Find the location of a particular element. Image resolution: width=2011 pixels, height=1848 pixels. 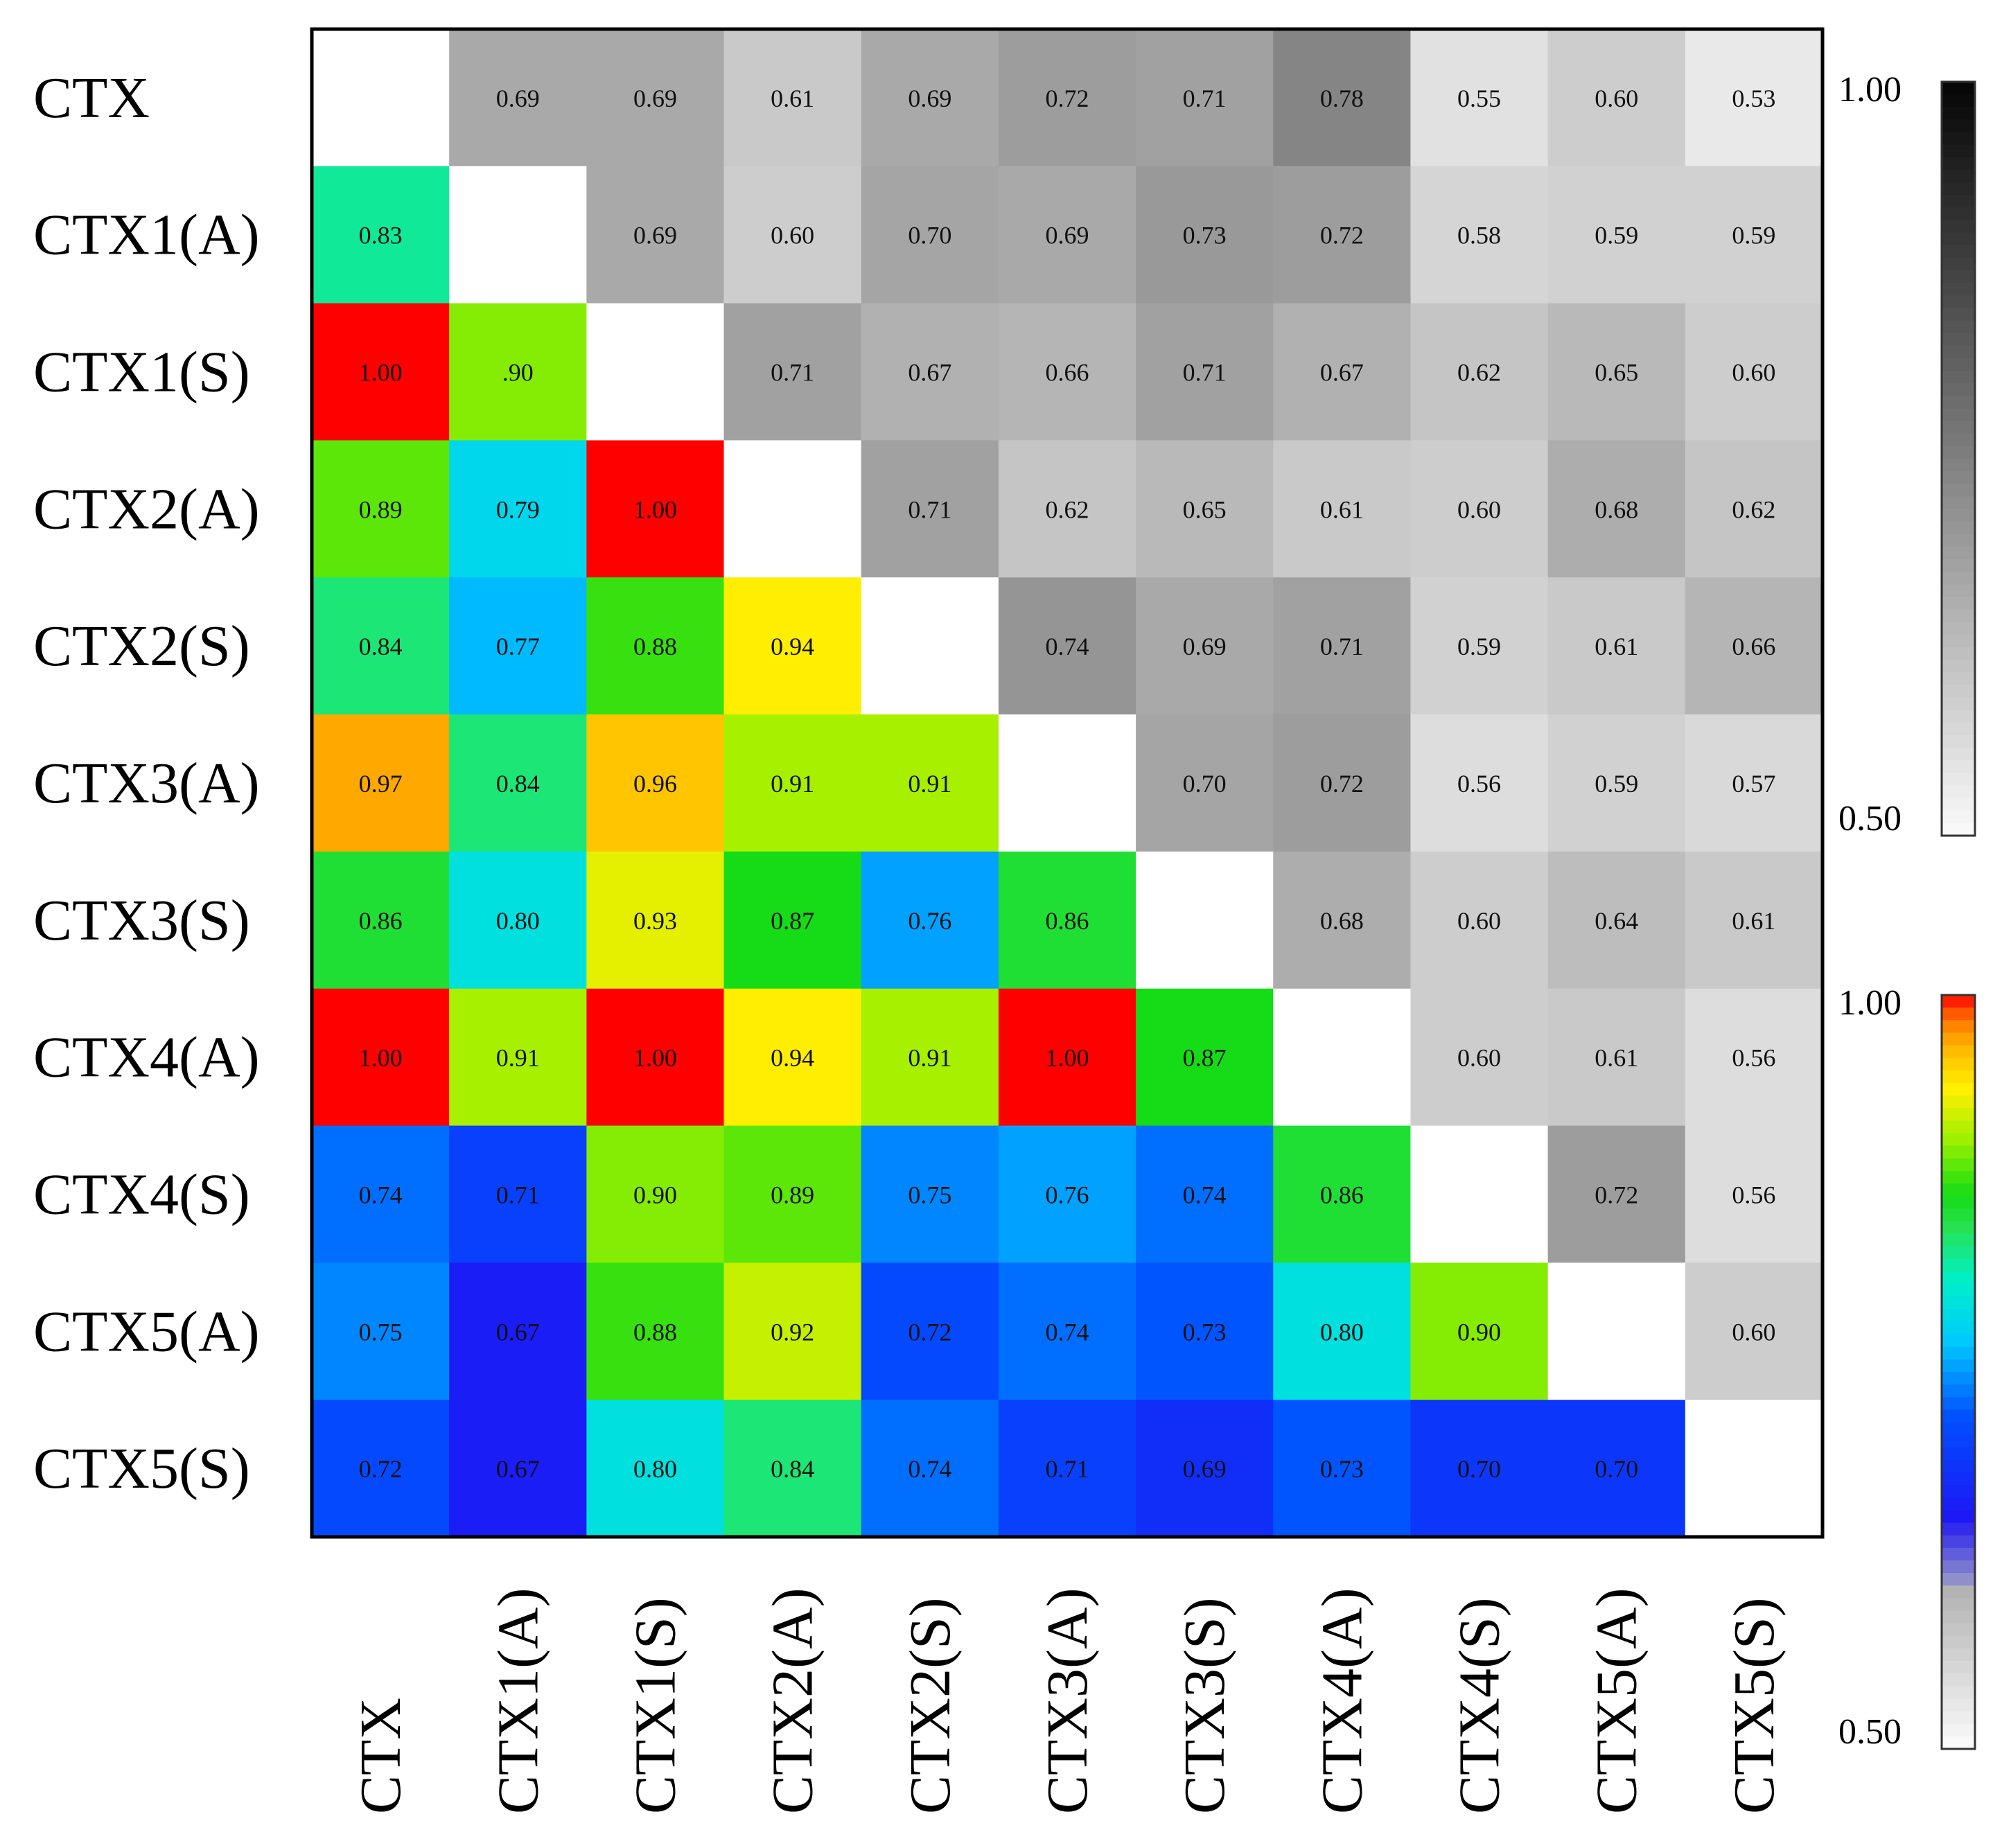

cell-value-label: 0.76 is located at coordinates (929, 921).